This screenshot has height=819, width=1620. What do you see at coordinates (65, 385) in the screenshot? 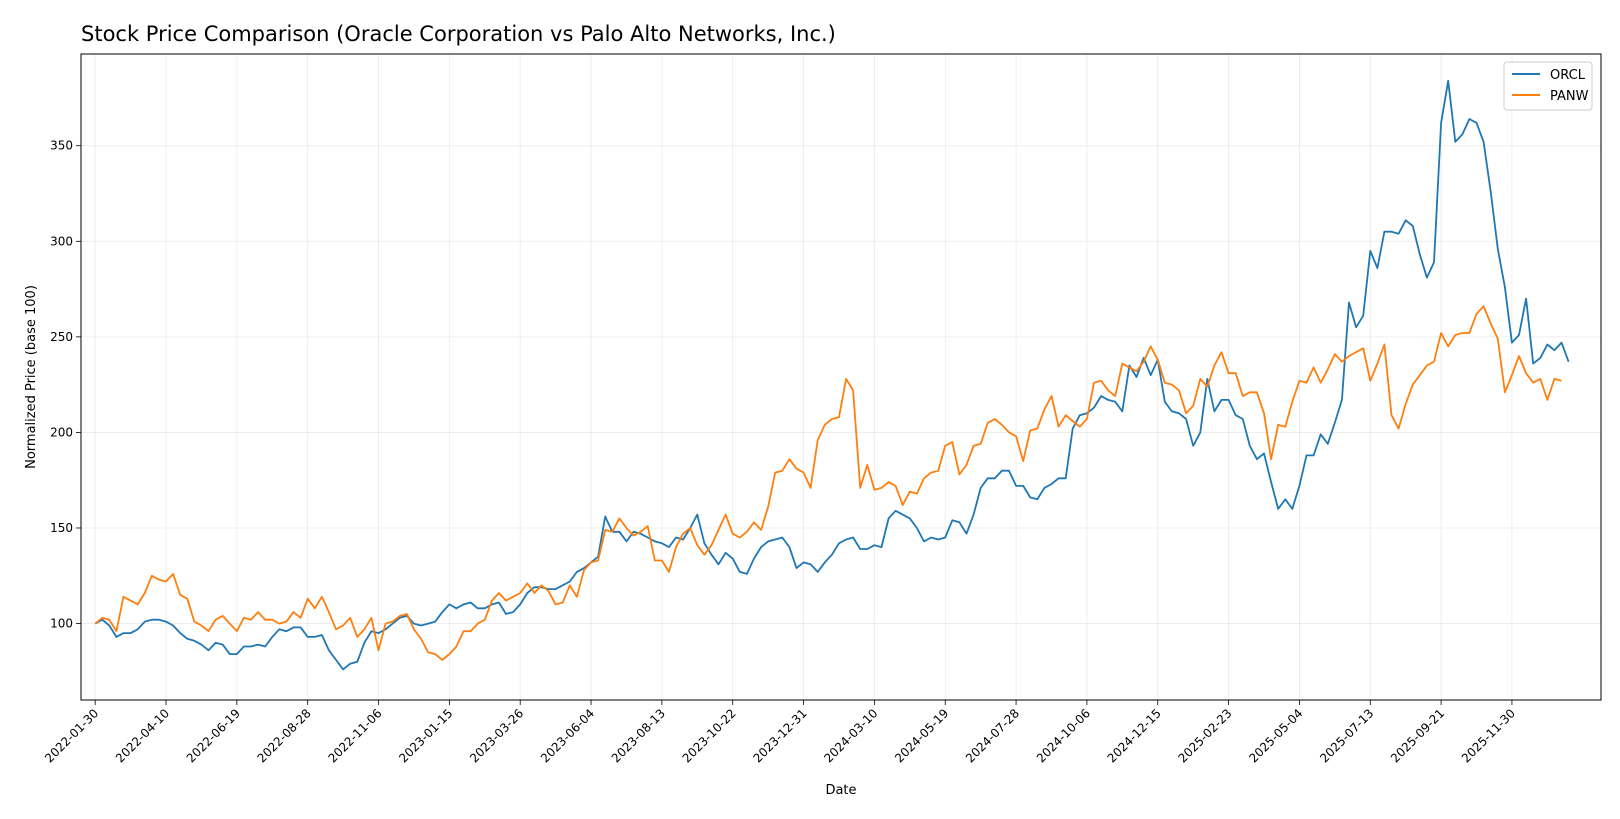
I see `y-axis-ticks: 100 150 200 250 300 350` at bounding box center [65, 385].